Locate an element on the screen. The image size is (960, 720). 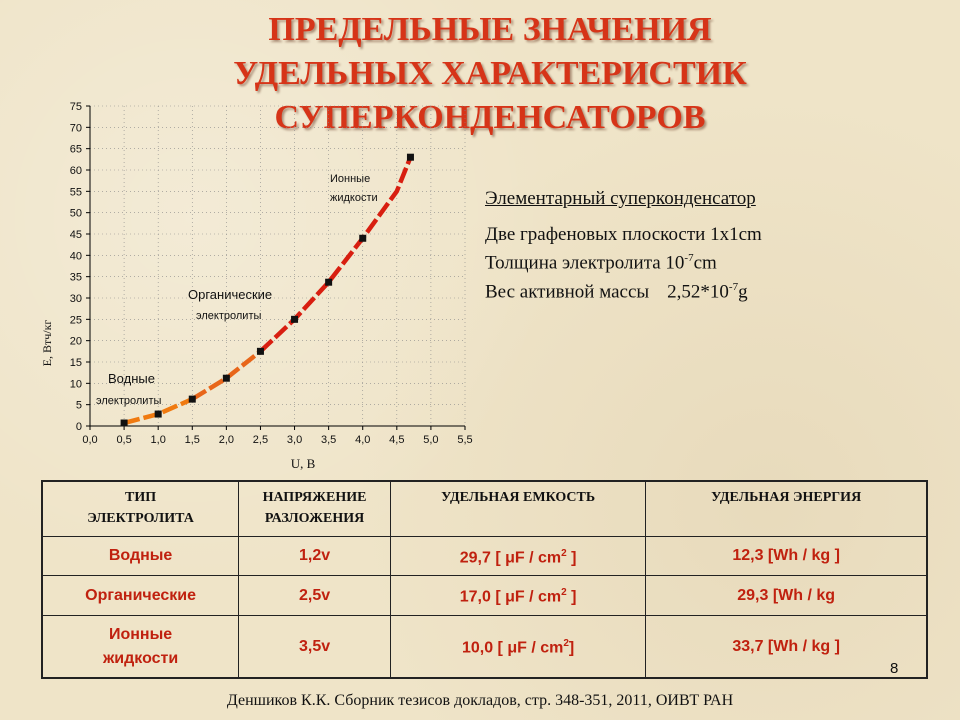
cell-type: Водные is located at coordinates (140, 556).